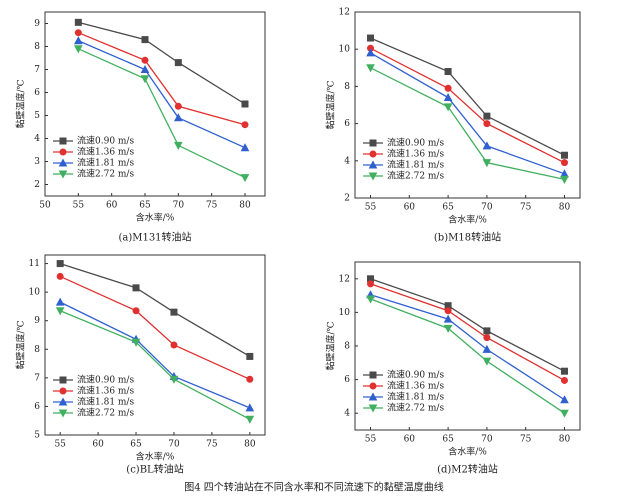  What do you see at coordinates (467, 469) in the screenshot?
I see `panel-caption: (d)M2转油站` at bounding box center [467, 469].